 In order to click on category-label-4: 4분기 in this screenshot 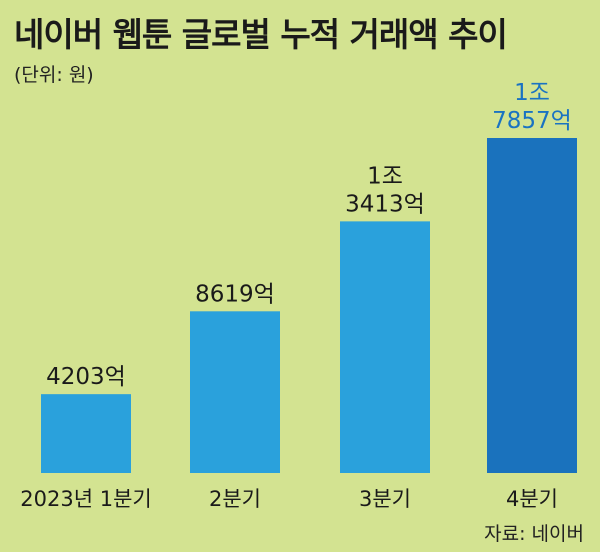, I will do `click(532, 499)`.